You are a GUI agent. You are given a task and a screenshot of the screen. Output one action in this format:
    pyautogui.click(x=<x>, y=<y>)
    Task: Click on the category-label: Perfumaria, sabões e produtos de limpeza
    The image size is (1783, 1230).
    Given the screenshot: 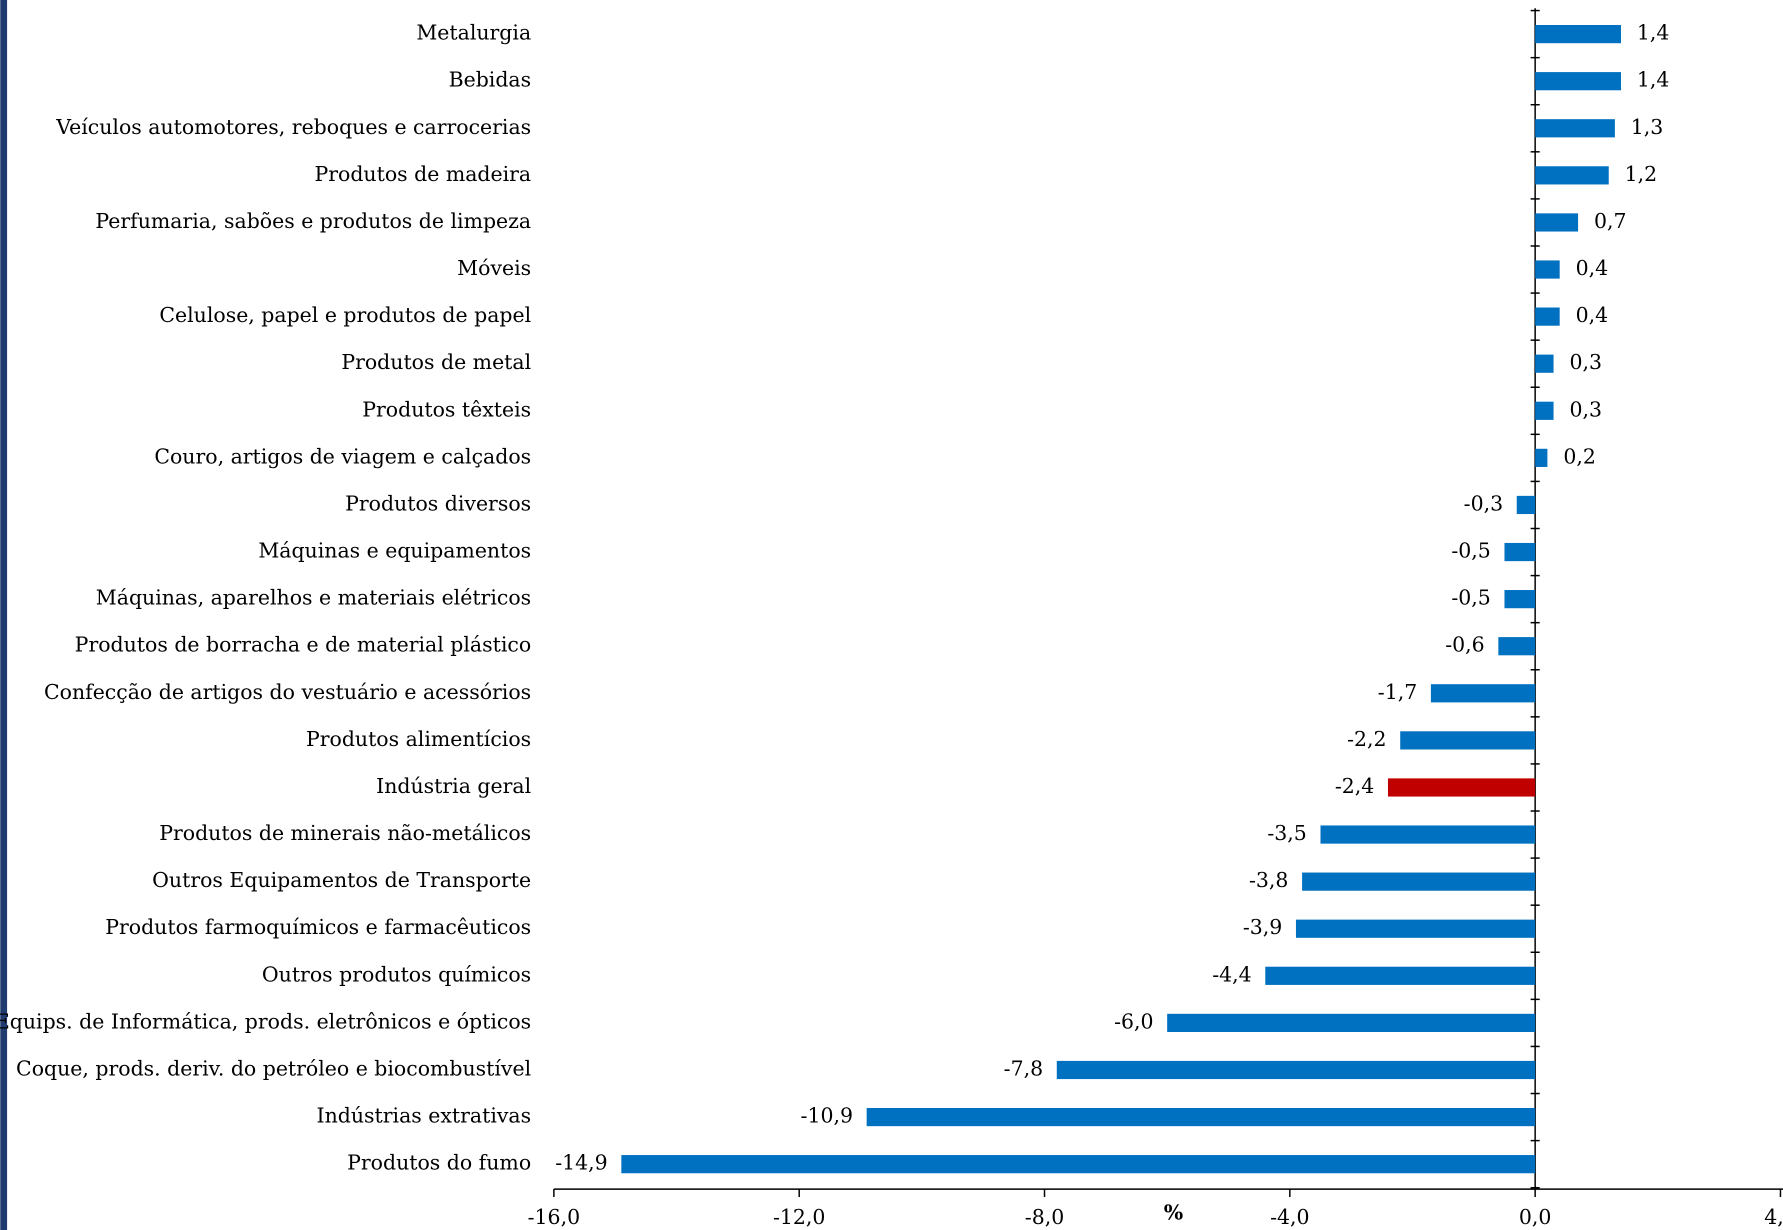 What is the action you would take?
    pyautogui.click(x=313, y=221)
    